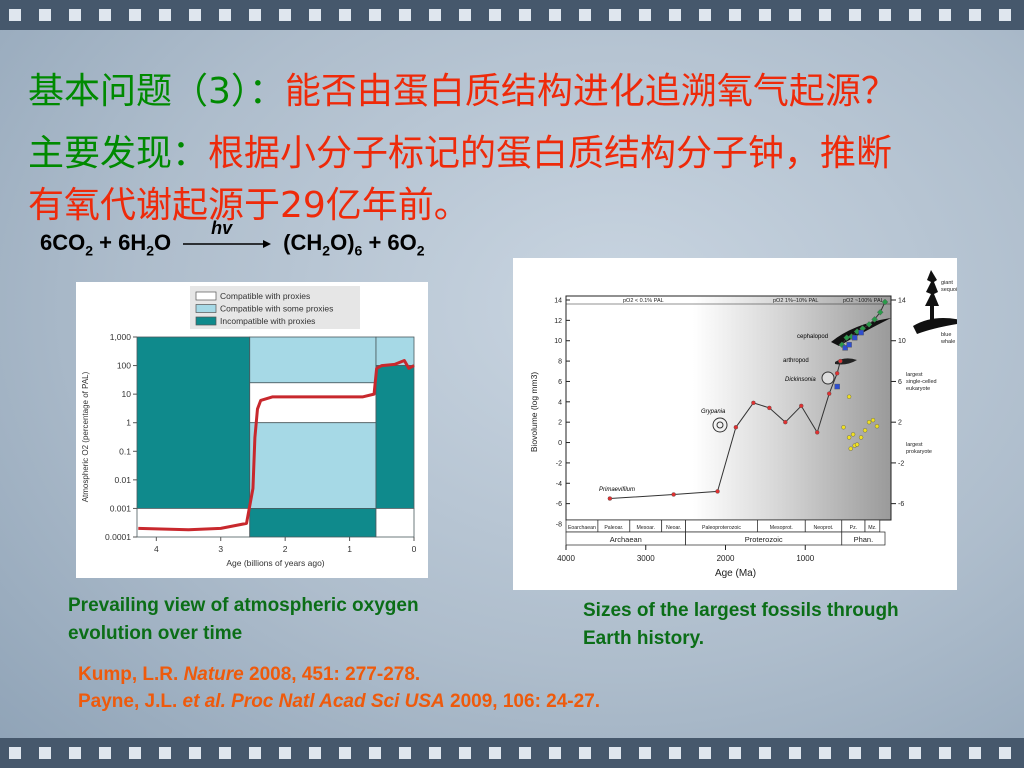 This screenshot has height=768, width=1024. Describe the element at coordinates (900, 382) in the screenshot. I see `y2-tick-label: 6` at that location.